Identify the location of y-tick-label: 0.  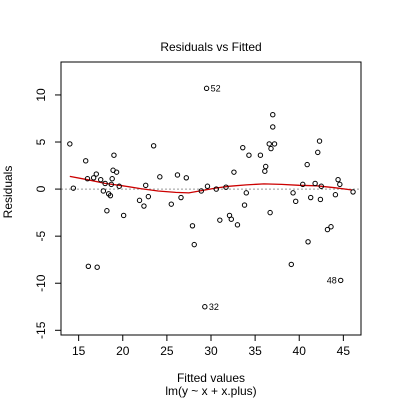
(41, 188).